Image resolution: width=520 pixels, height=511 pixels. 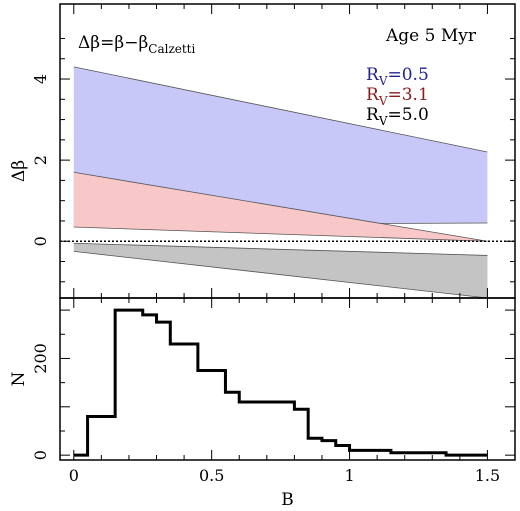 What do you see at coordinates (349, 475) in the screenshot?
I see `x-tick-label: 1` at bounding box center [349, 475].